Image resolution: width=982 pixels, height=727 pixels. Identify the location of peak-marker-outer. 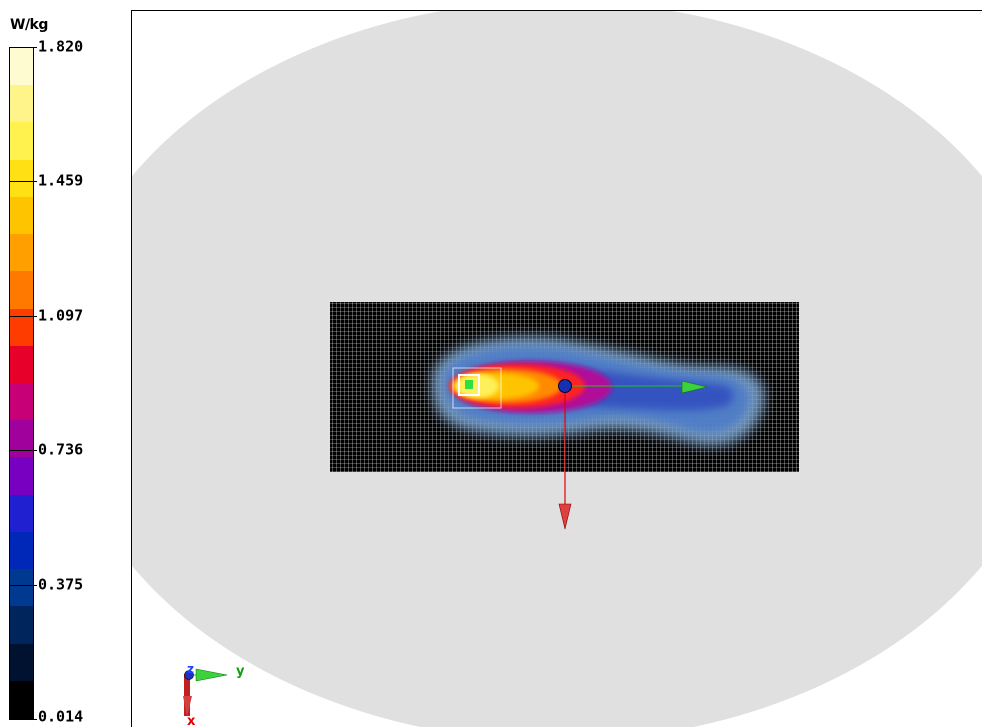
(469, 385).